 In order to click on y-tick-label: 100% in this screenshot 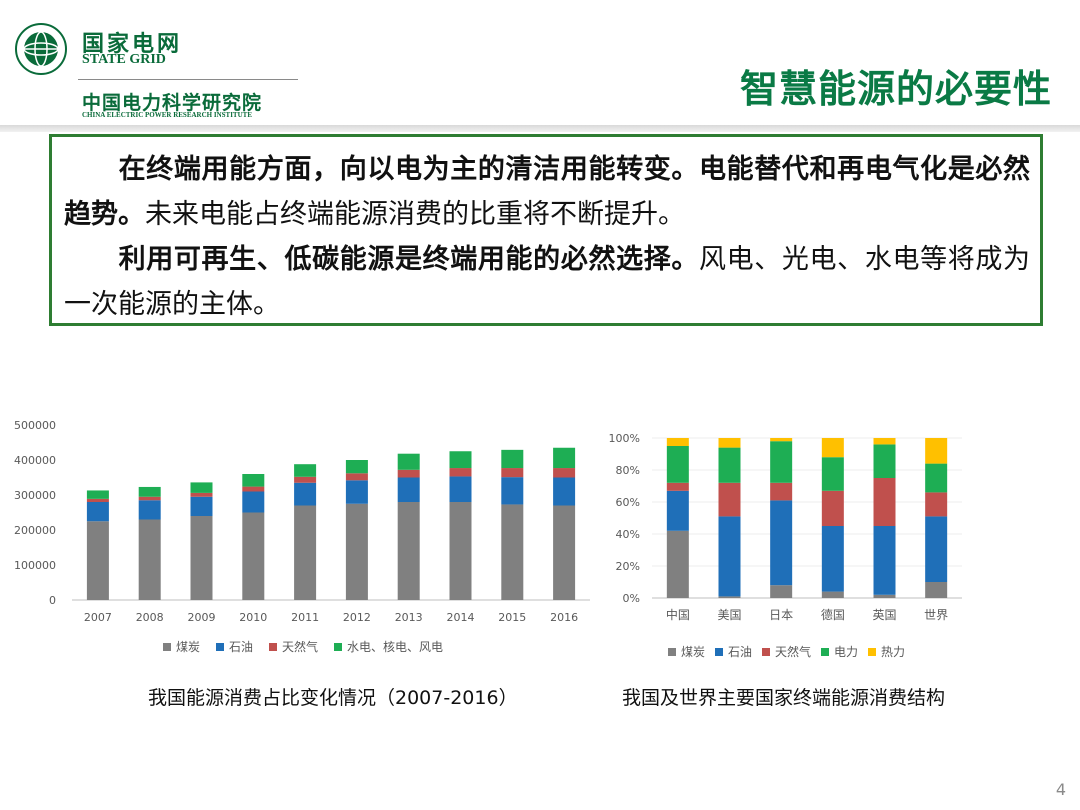, I will do `click(624, 438)`.